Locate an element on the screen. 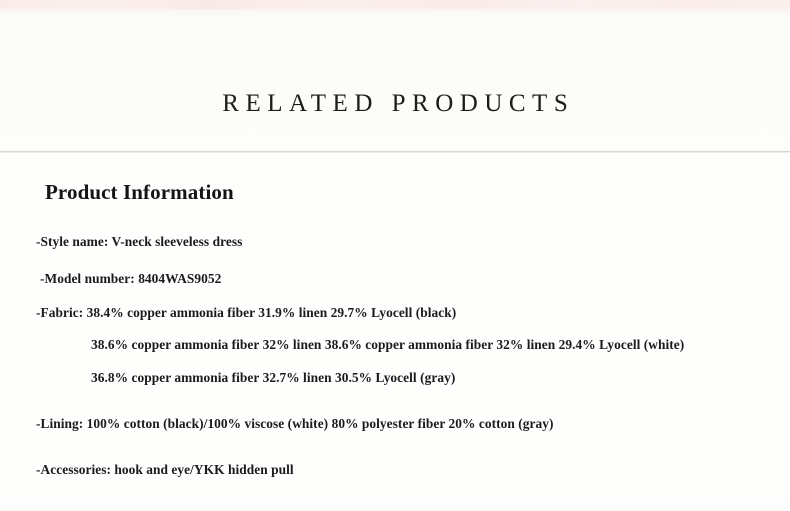 The height and width of the screenshot is (511, 790). section-divider is located at coordinates (395, 151).